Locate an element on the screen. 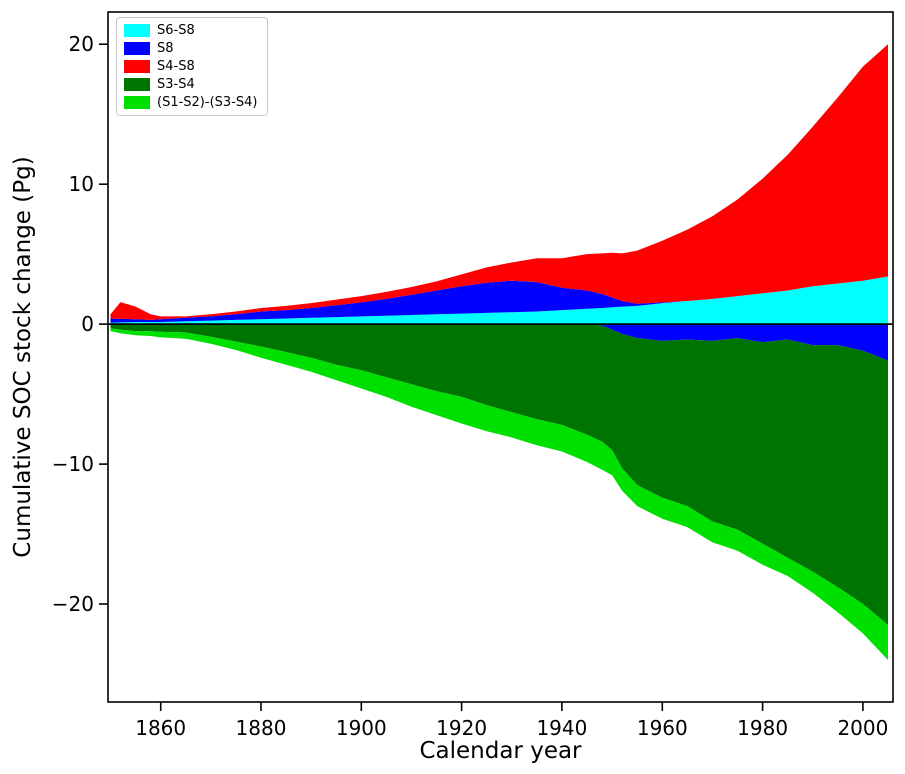 Image resolution: width=905 pixels, height=774 pixels. x-tick-label: 1900 is located at coordinates (361, 728).